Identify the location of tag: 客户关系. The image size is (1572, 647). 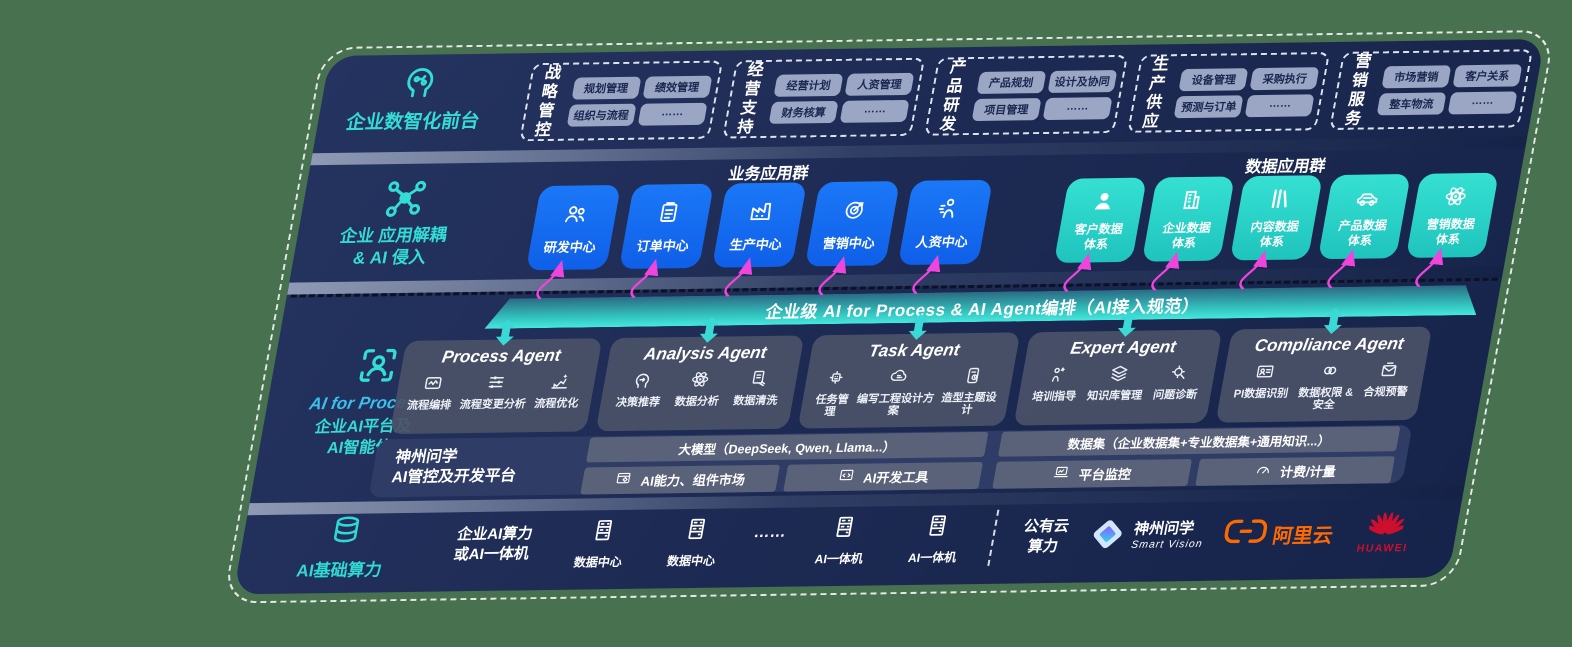
(1487, 75).